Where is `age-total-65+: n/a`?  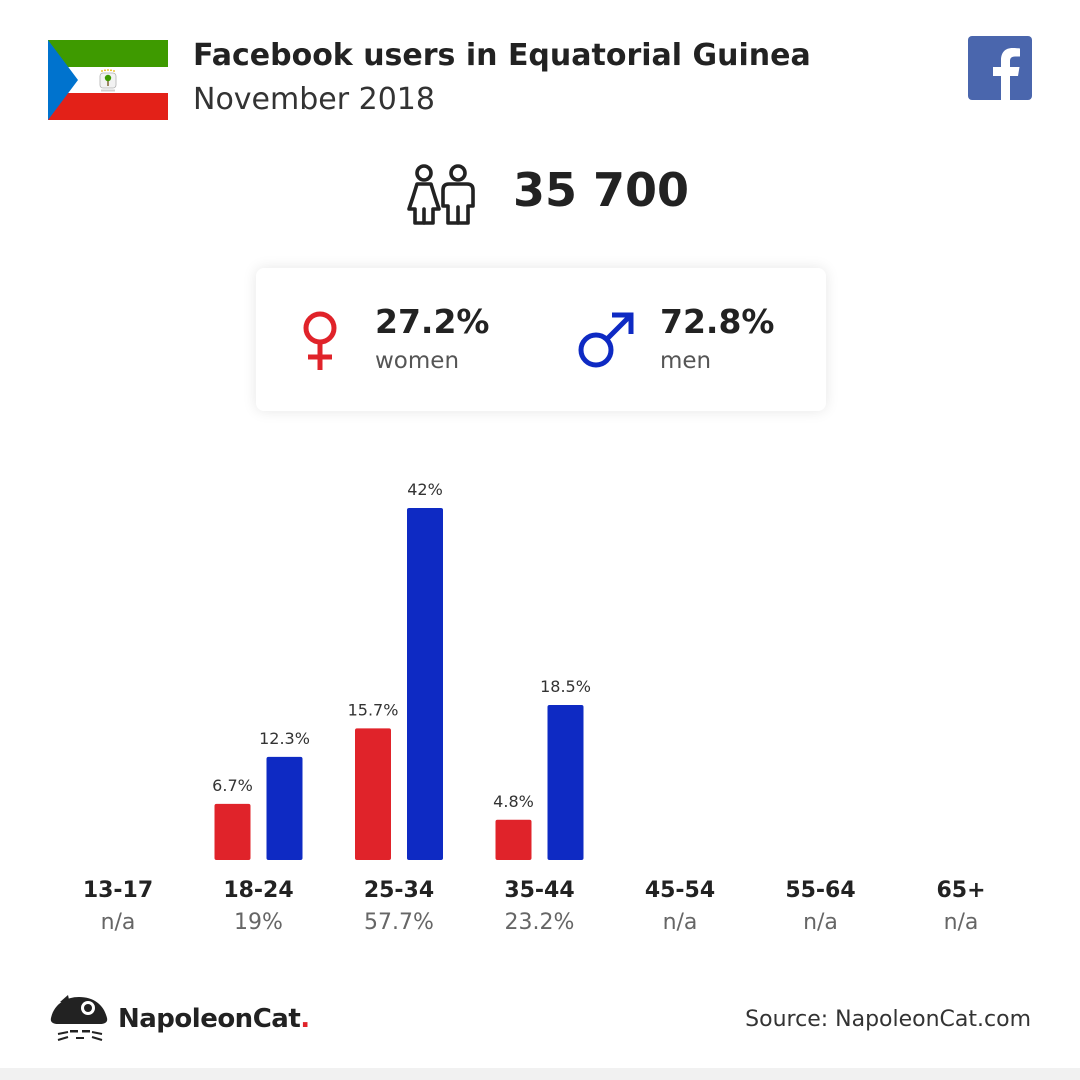
age-total-65+: n/a is located at coordinates (961, 922).